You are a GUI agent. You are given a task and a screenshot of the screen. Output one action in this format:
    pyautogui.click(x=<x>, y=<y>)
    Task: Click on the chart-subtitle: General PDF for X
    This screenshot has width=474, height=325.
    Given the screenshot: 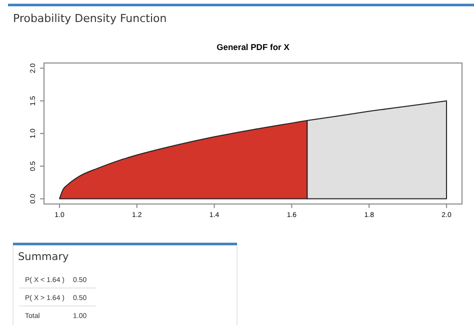 What is the action you would take?
    pyautogui.click(x=253, y=47)
    